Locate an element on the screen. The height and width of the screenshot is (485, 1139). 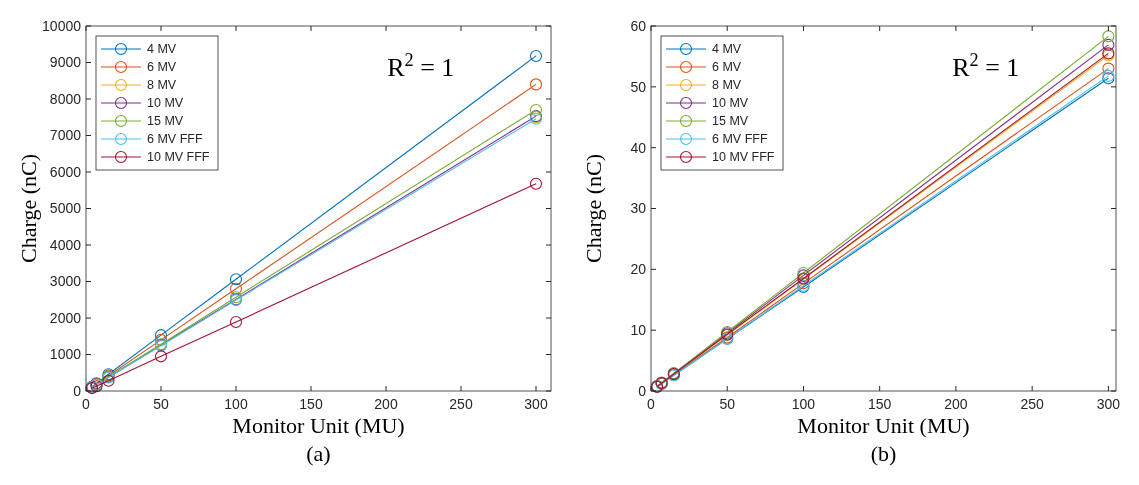
y-tick-label: 8000 is located at coordinates (65, 98).